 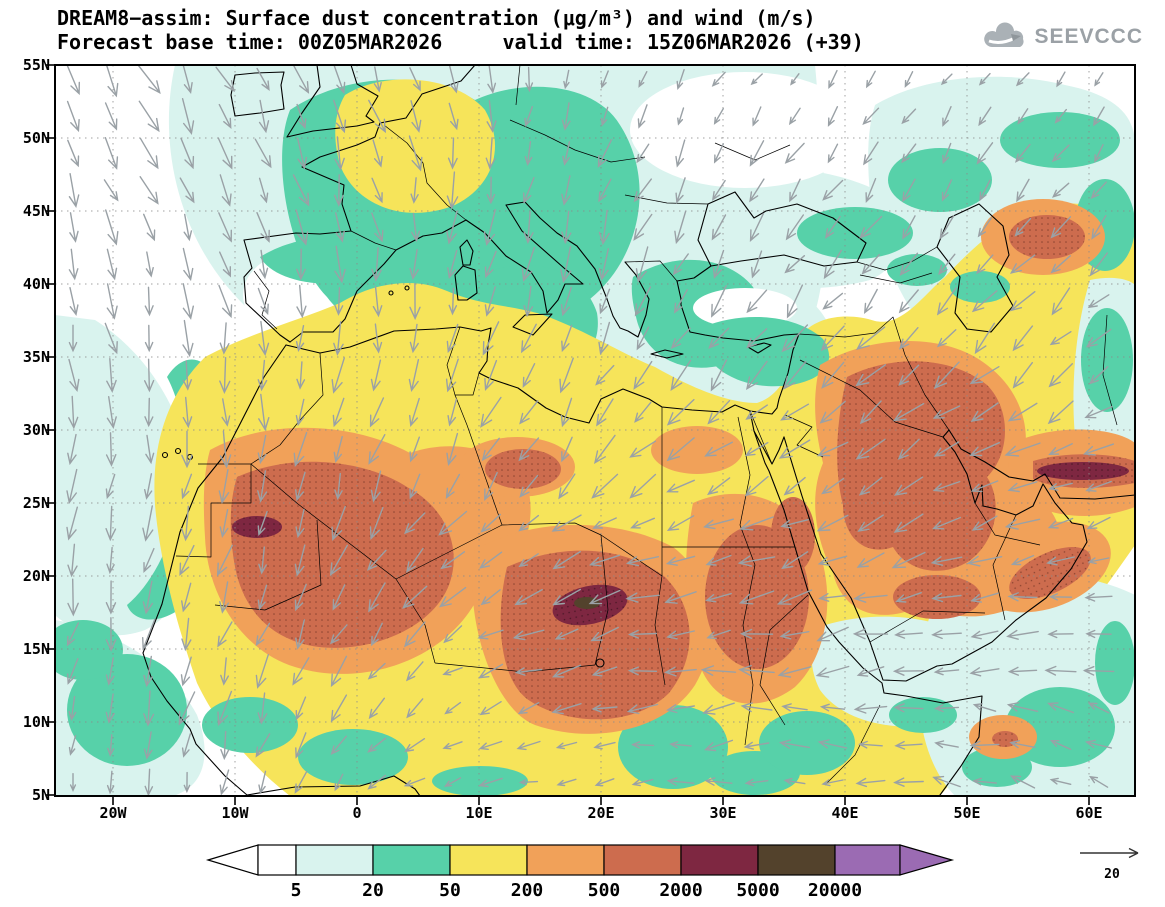 What do you see at coordinates (36, 284) in the screenshot?
I see `lat-label: 40N` at bounding box center [36, 284].